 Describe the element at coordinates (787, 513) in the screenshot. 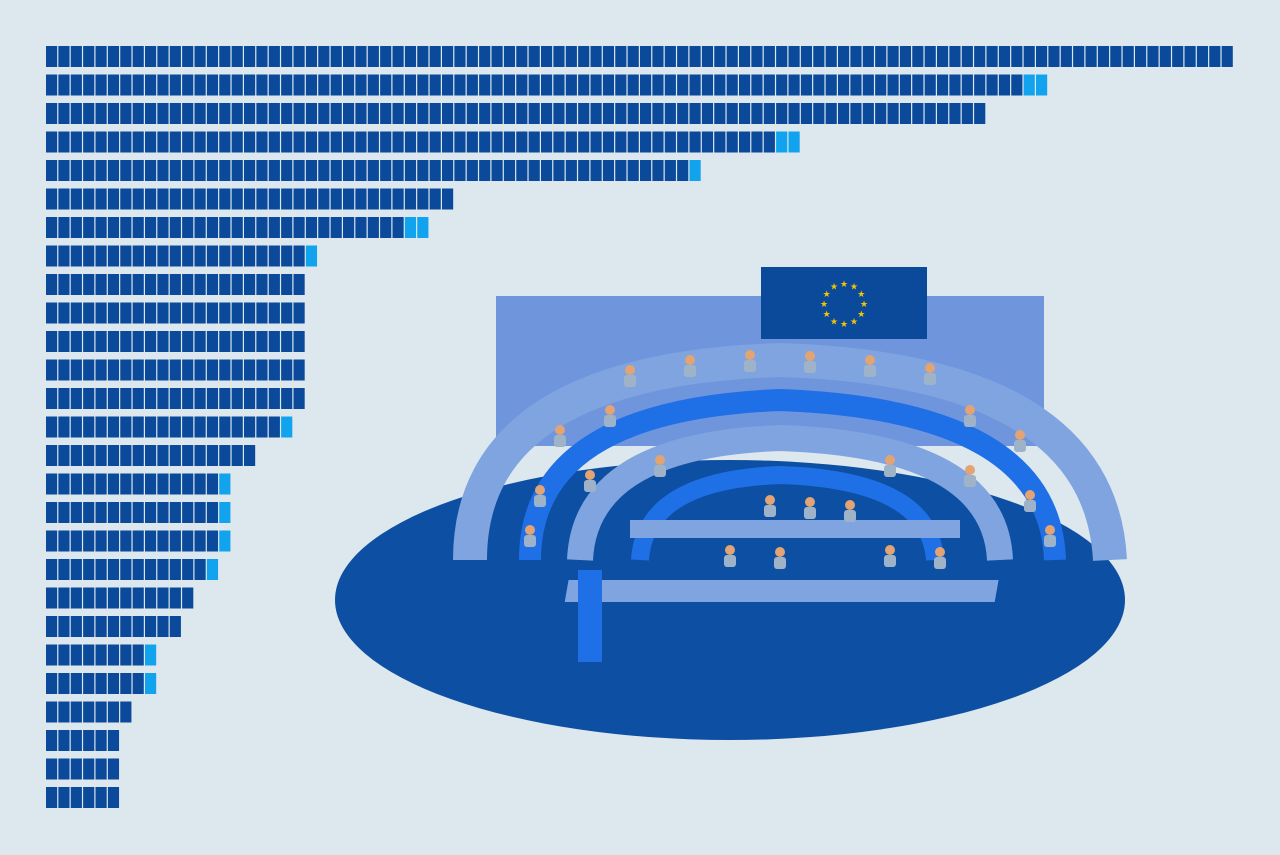

I see `seat-row` at that location.